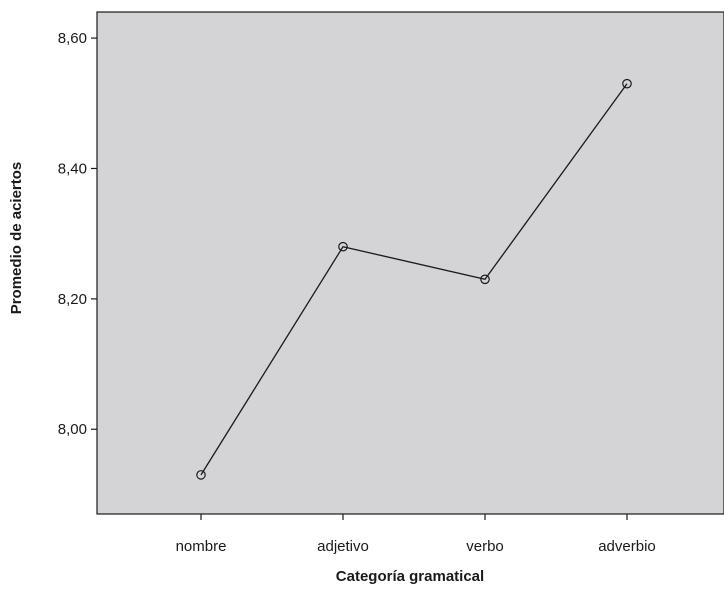 The height and width of the screenshot is (592, 724). What do you see at coordinates (72, 38) in the screenshot?
I see `y-tick-label: 8,60` at bounding box center [72, 38].